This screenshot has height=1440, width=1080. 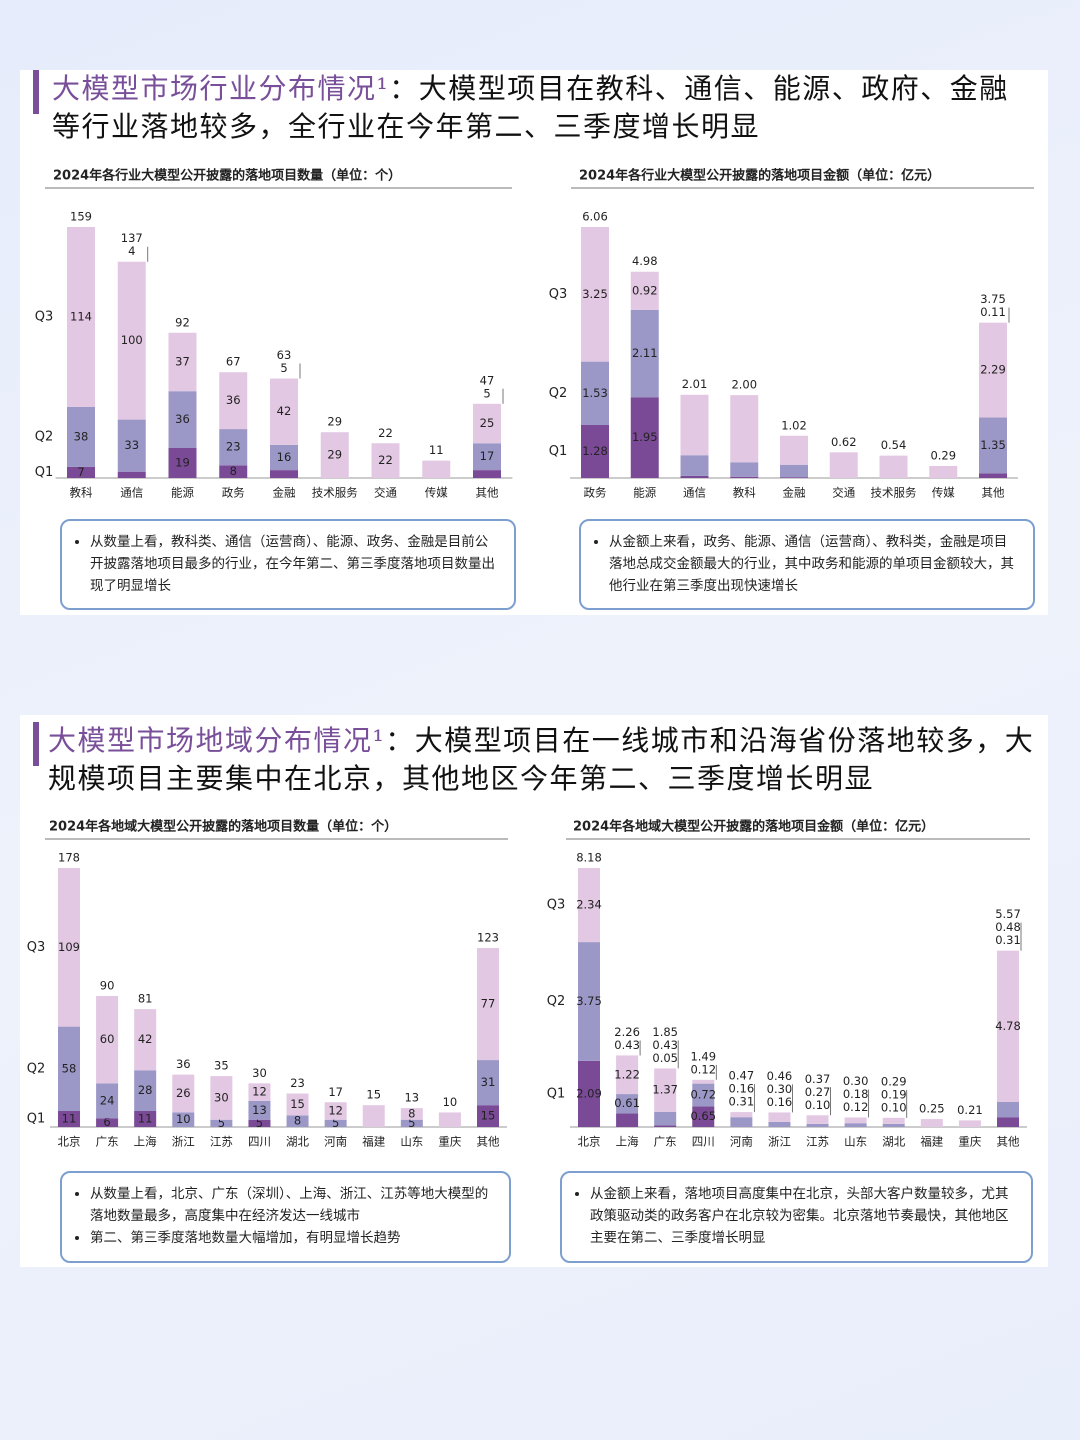 What do you see at coordinates (106, 1122) in the screenshot?
I see `value-label: 6` at bounding box center [106, 1122].